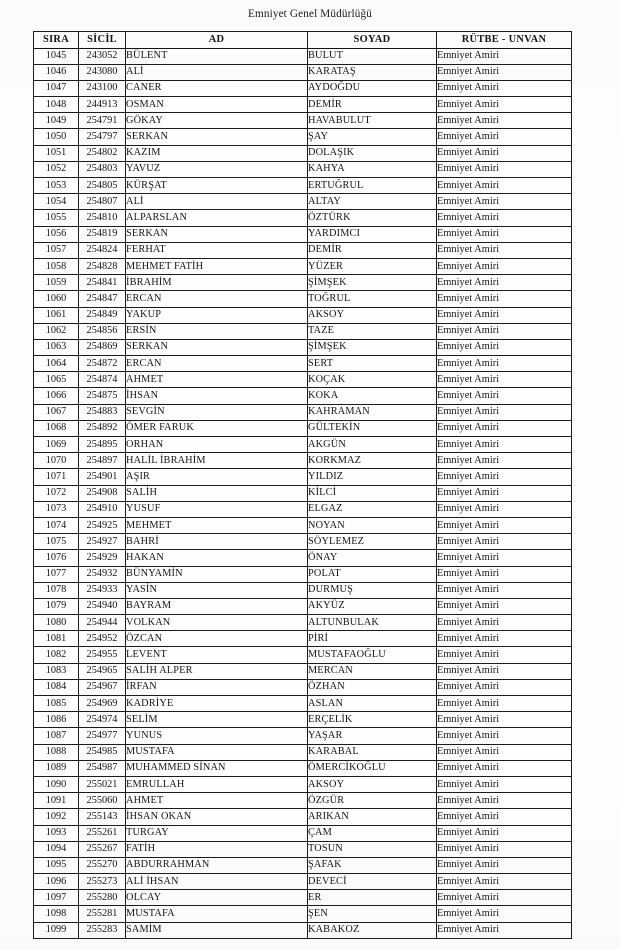 The width and height of the screenshot is (620, 950). I want to click on table-row: 1063 254869 SERKAN ŞİMŞEK Emniyet Amiri, so click(302, 347).